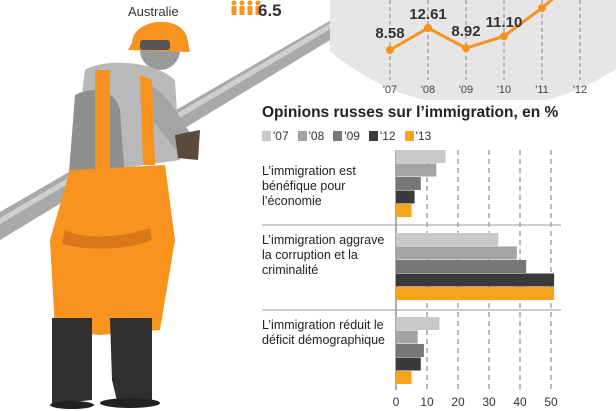 The width and height of the screenshot is (616, 411). I want to click on country-label: Australie, so click(153, 11).